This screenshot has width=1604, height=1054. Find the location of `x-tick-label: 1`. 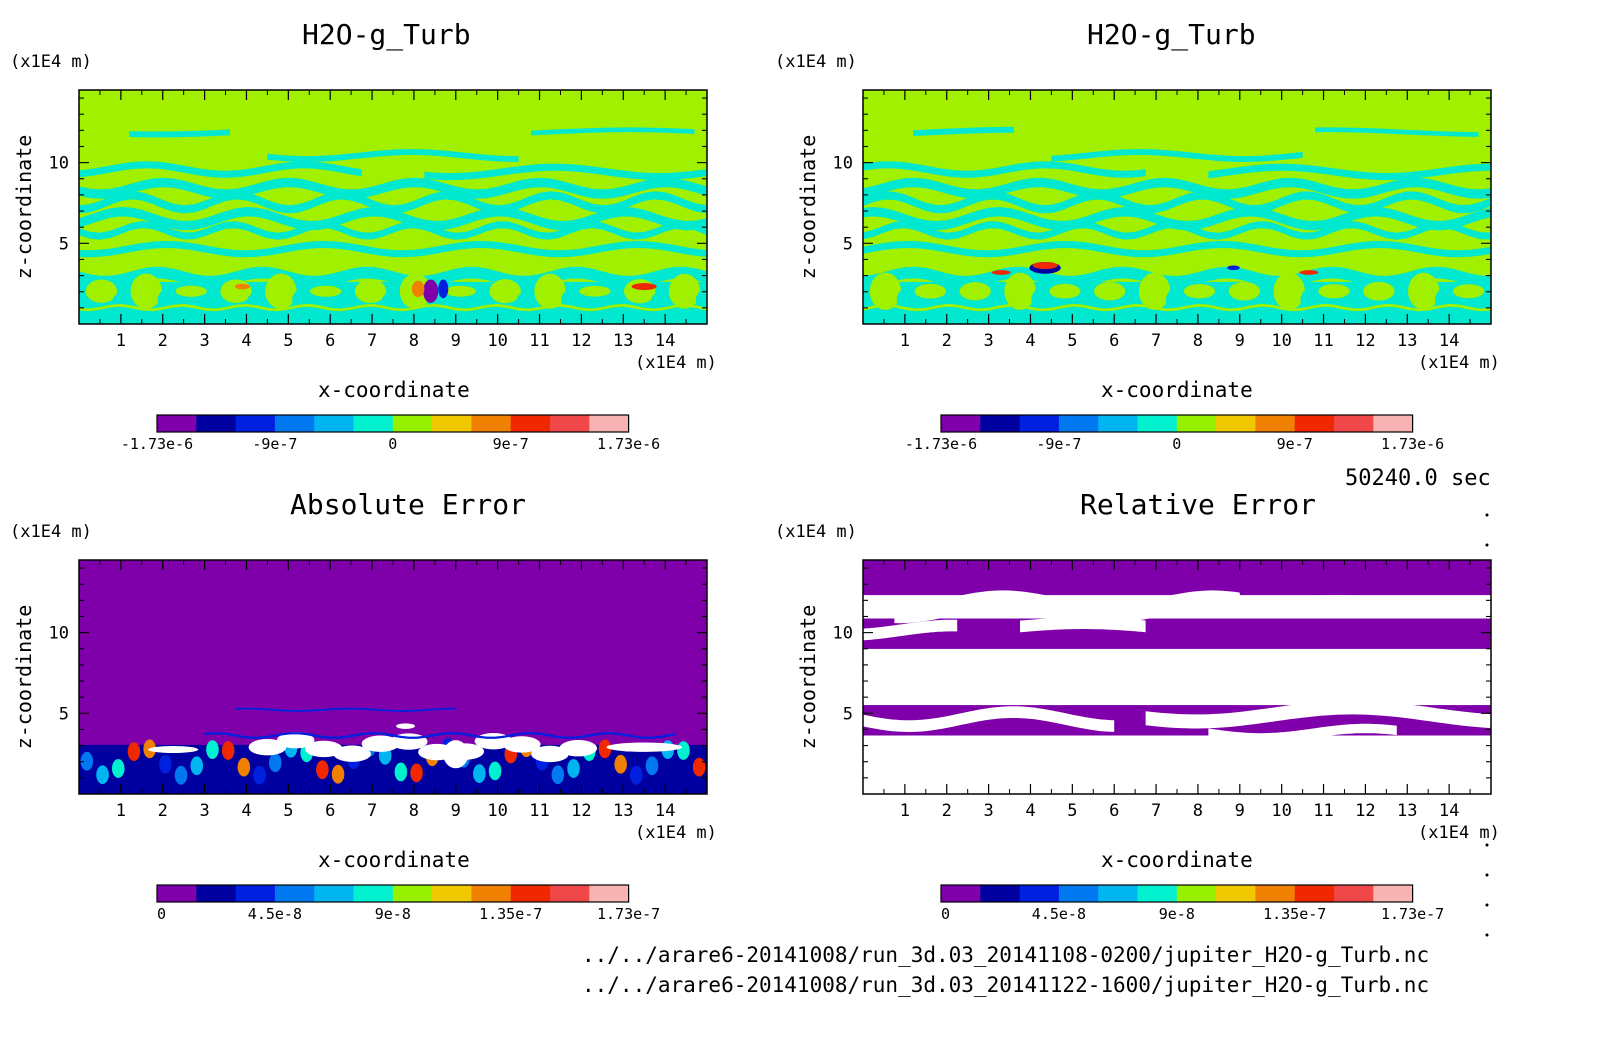

x-tick-label: 1 is located at coordinates (121, 341).